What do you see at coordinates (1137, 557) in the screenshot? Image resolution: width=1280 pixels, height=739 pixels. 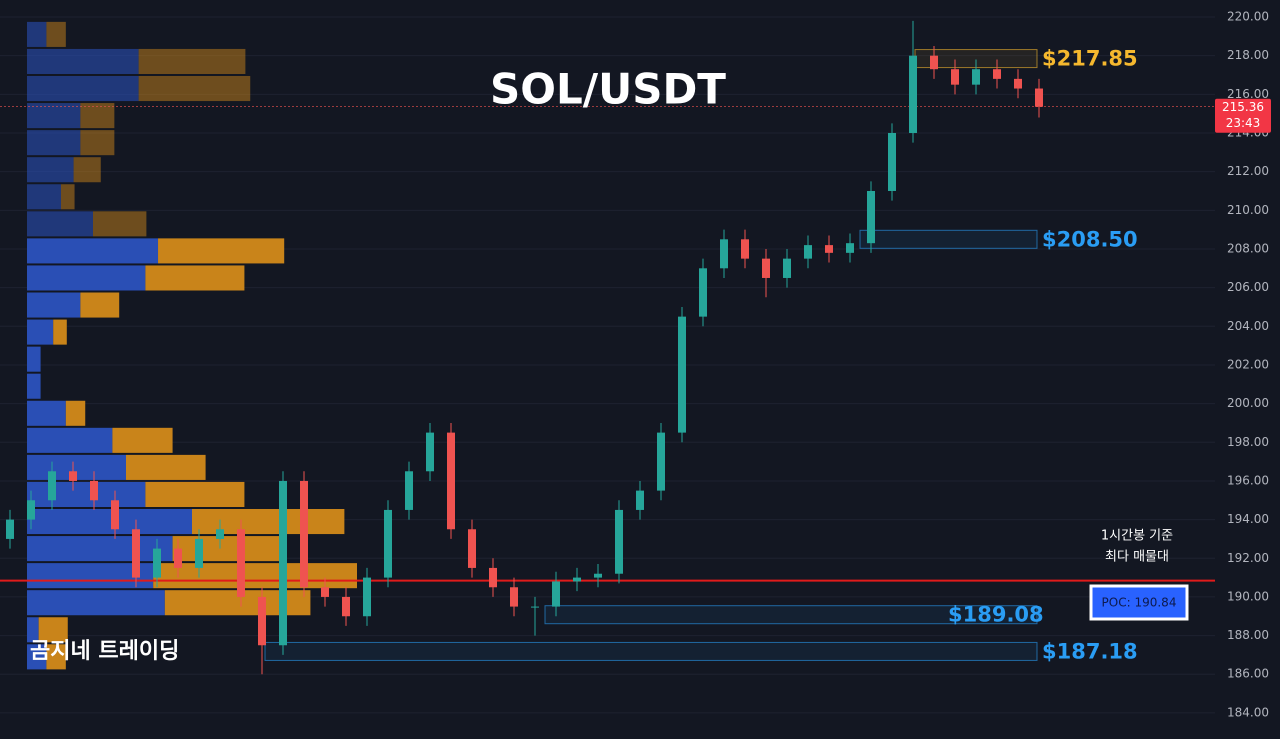 I see `note: 최다 매물대` at bounding box center [1137, 557].